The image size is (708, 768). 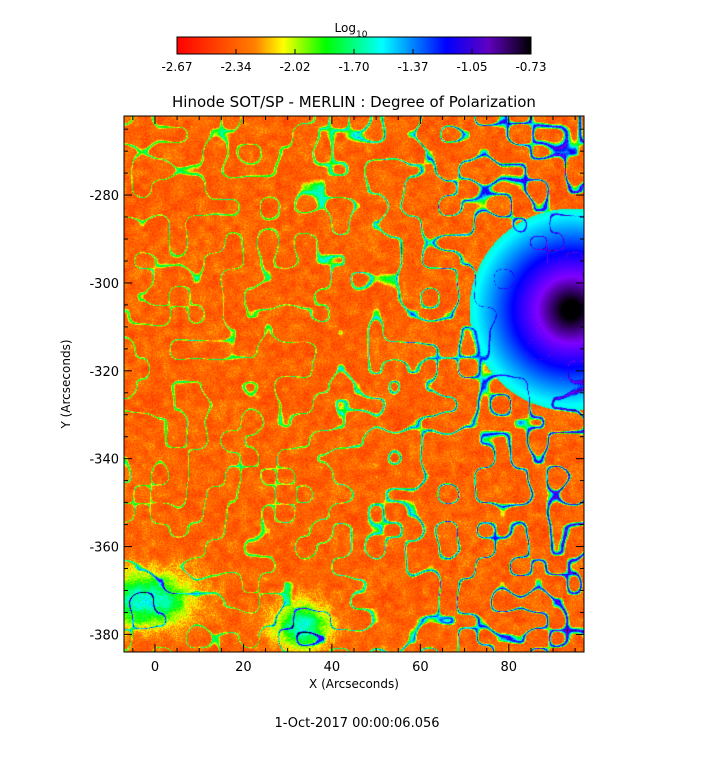 What do you see at coordinates (412, 67) in the screenshot?
I see `colorbar-tick-label: -1.37` at bounding box center [412, 67].